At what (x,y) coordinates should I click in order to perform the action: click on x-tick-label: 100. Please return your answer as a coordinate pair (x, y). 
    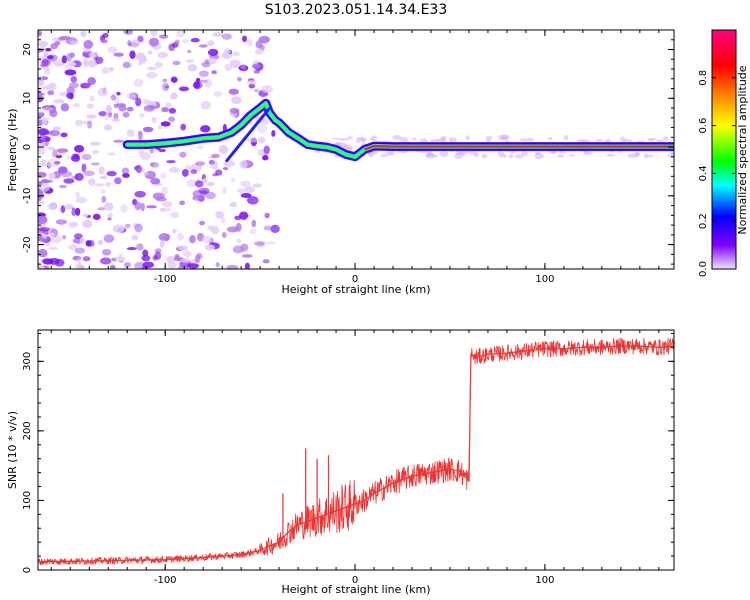
    Looking at the image, I should click on (544, 580).